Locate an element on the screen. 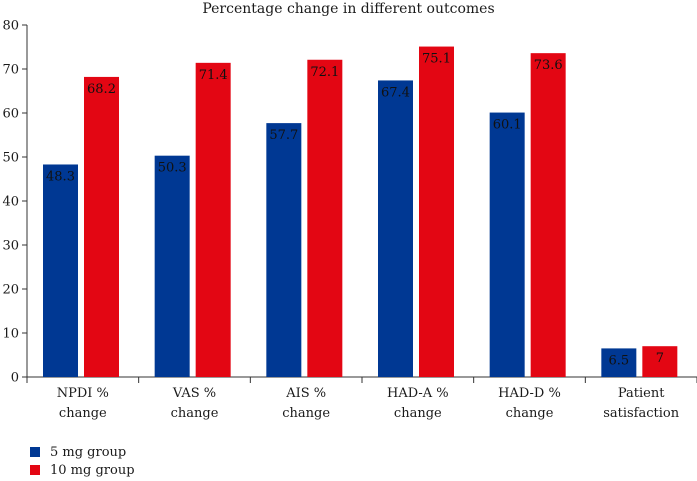 The image size is (697, 481). data-label: 75.1 is located at coordinates (436, 59).